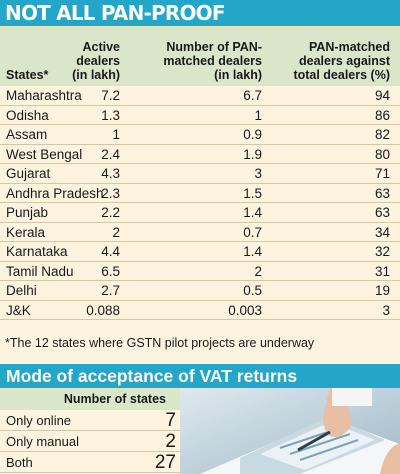 This screenshot has width=400, height=474. I want to click on mode-table-body: Only online 7 Only manual 2 Both 27, so click(90, 441).